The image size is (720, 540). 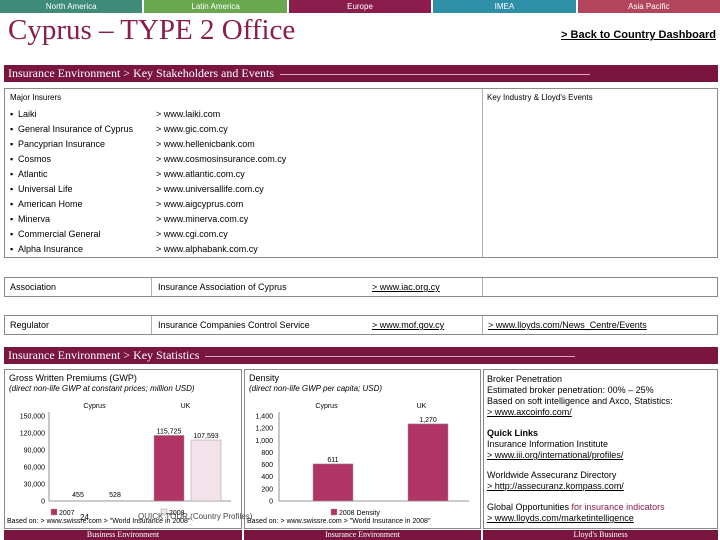 I want to click on data-label: 115,725, so click(x=169, y=431).